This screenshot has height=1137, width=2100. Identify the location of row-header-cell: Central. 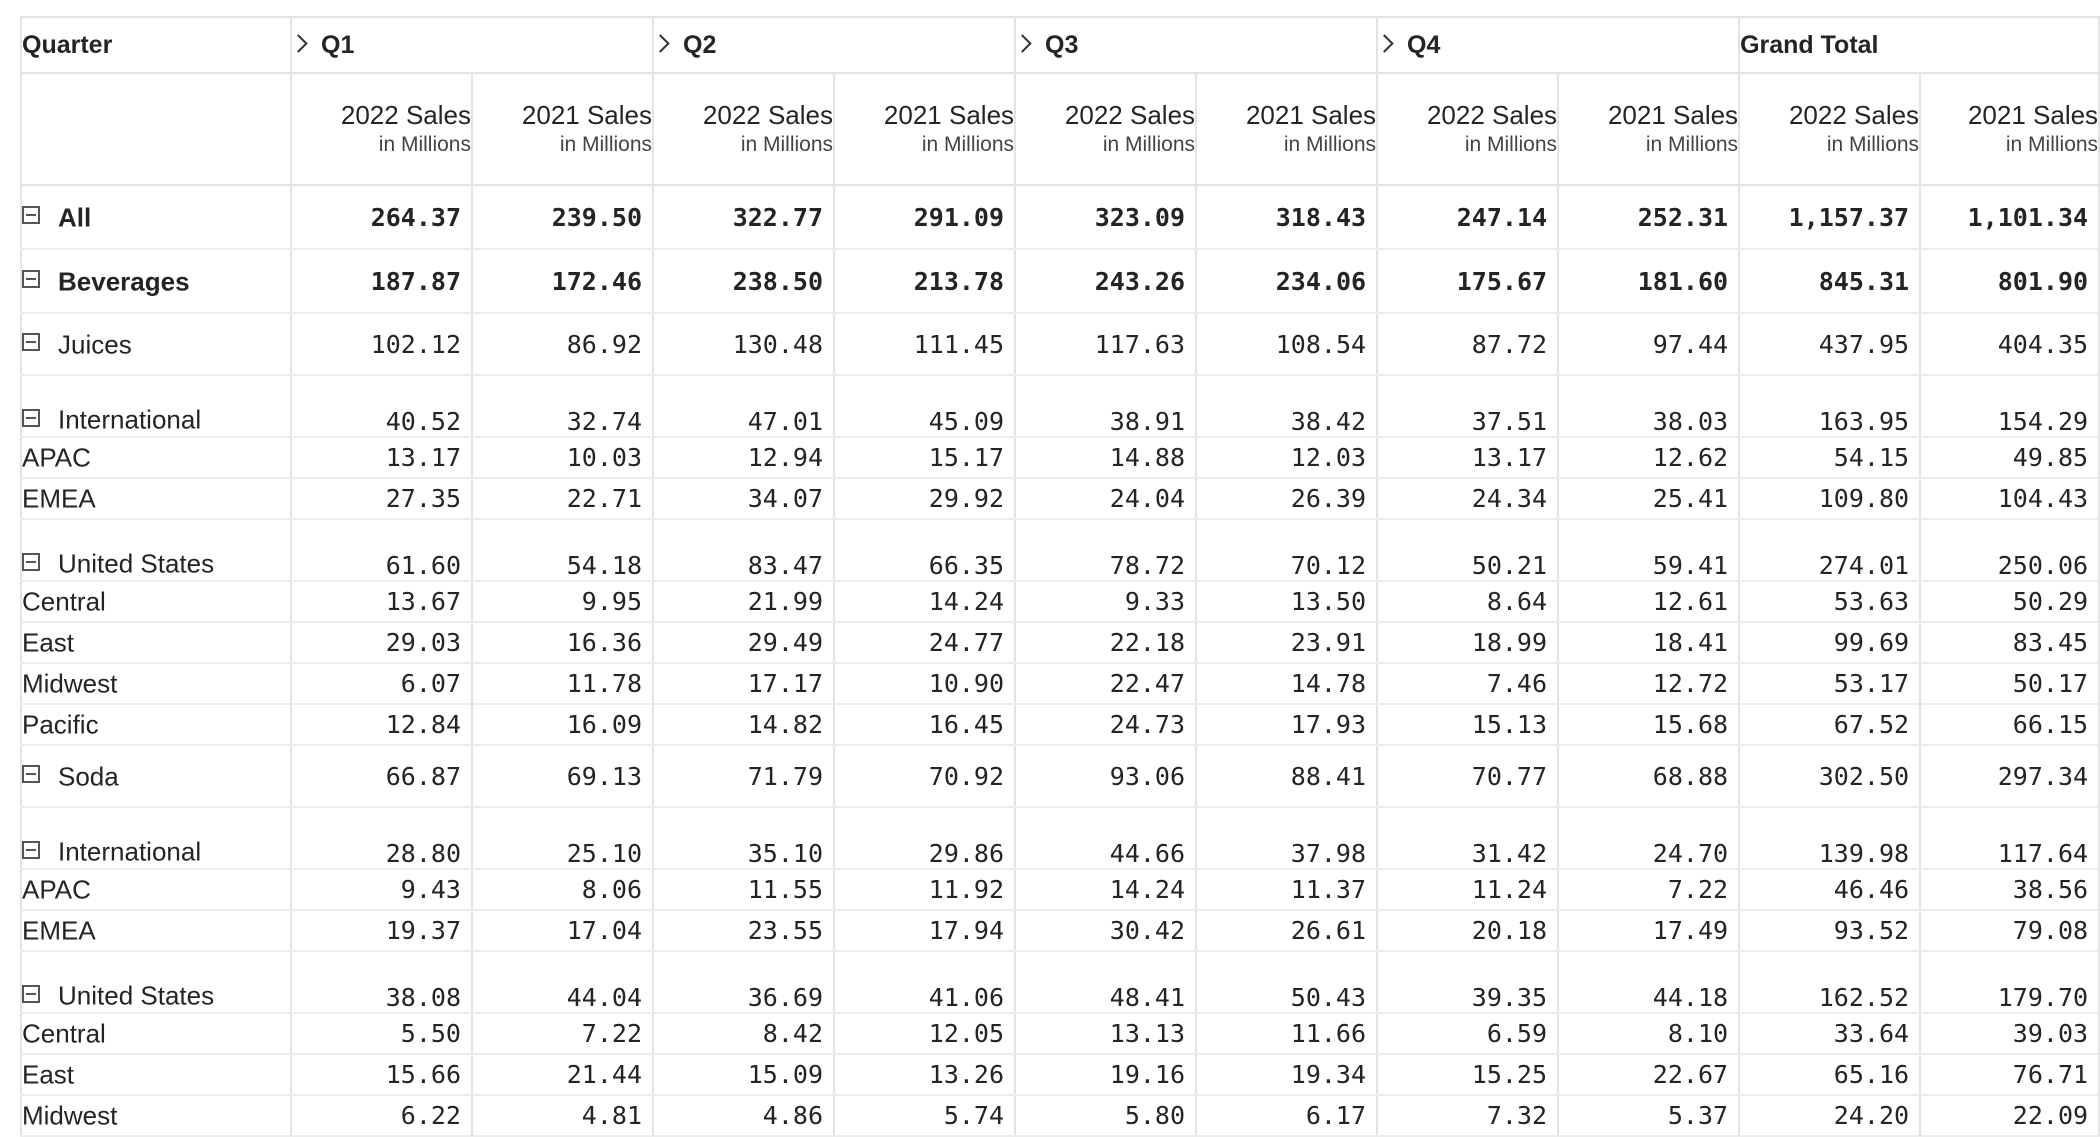
(156, 602).